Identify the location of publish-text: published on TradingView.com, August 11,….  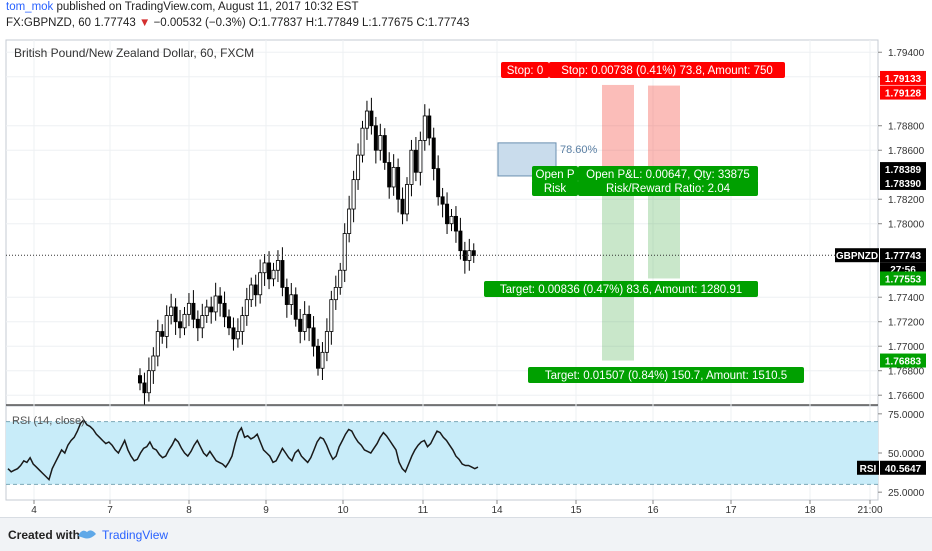
(207, 7).